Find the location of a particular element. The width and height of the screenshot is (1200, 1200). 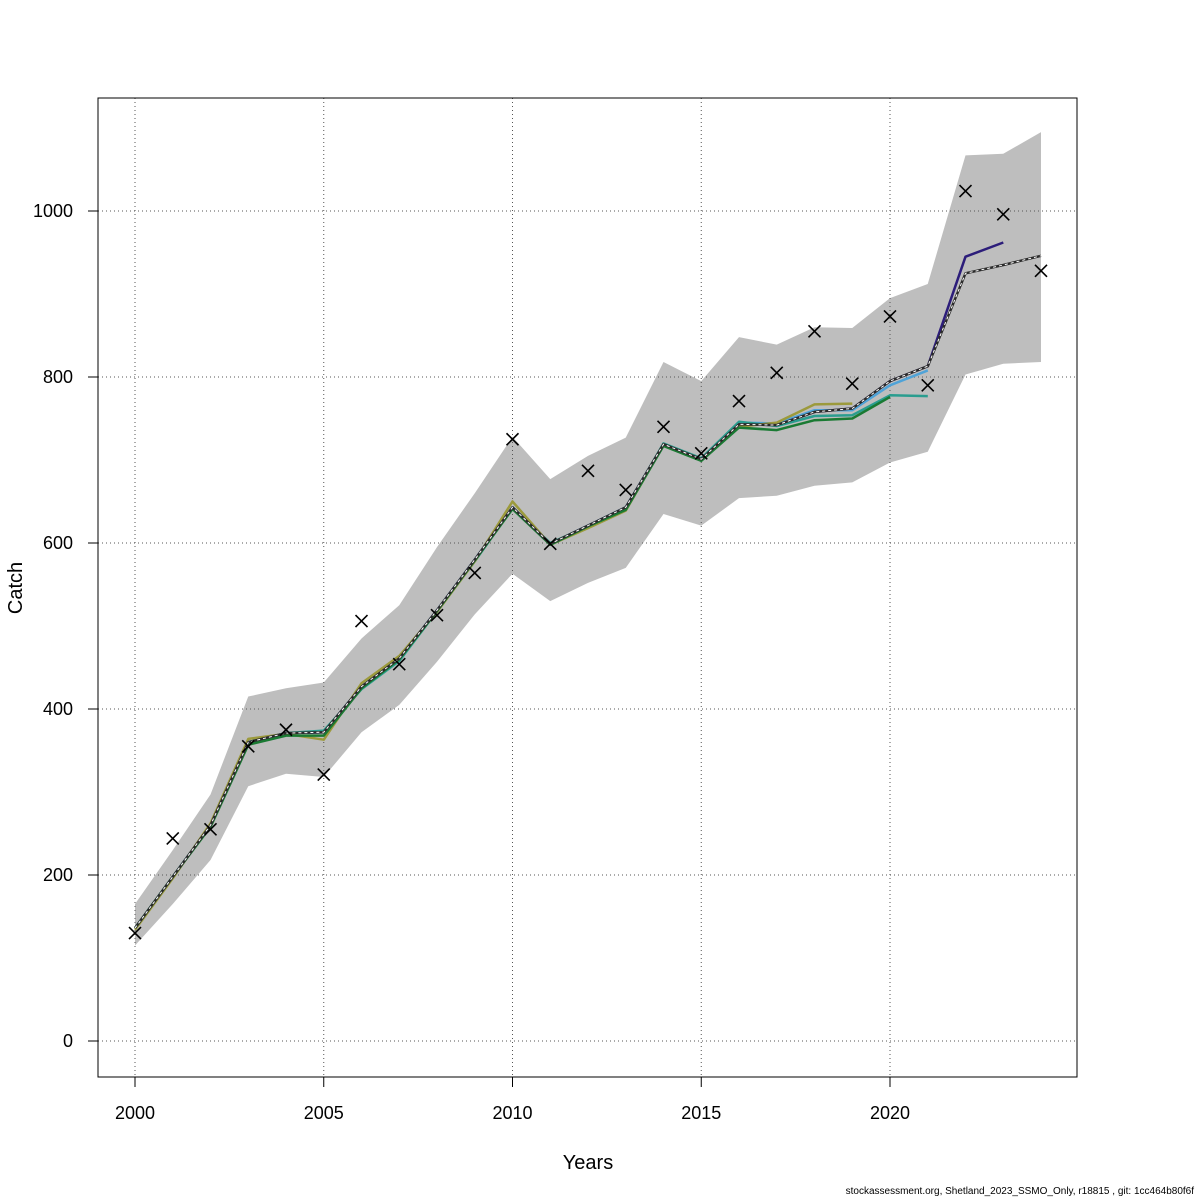

y-axis-title: Catch is located at coordinates (16, 588).